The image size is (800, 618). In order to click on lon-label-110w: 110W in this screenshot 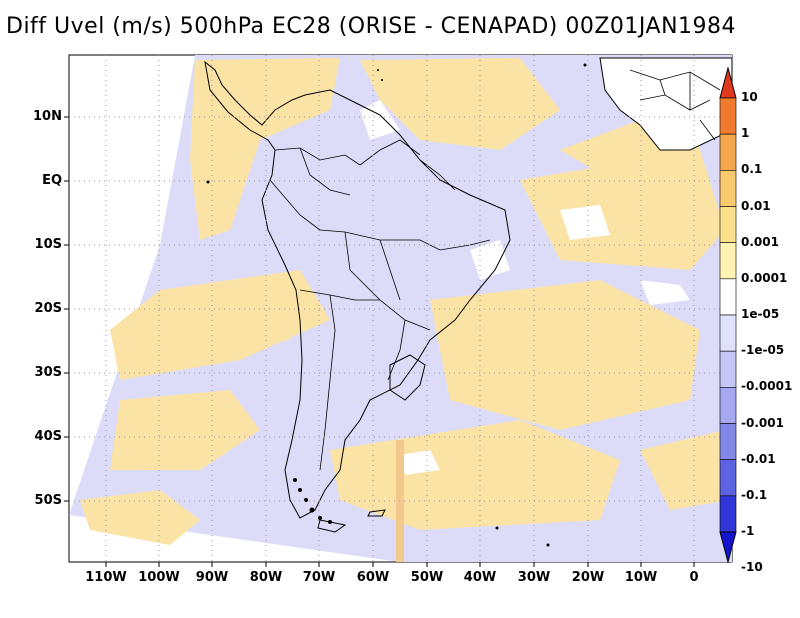, I will do `click(106, 577)`.